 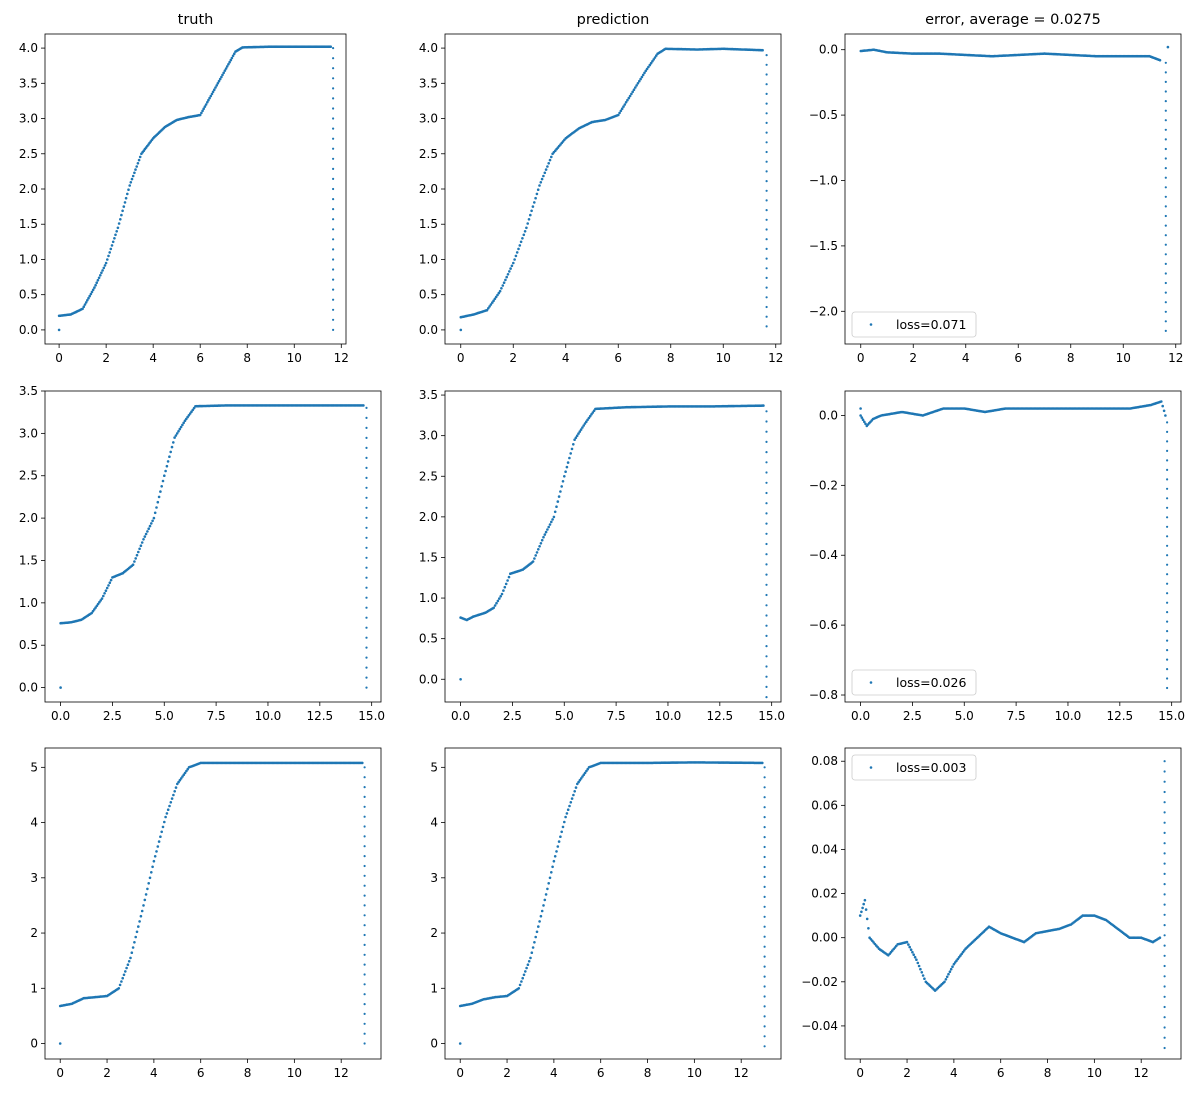 What do you see at coordinates (28, 189) in the screenshot?
I see `y-tick-label: 2.0` at bounding box center [28, 189].